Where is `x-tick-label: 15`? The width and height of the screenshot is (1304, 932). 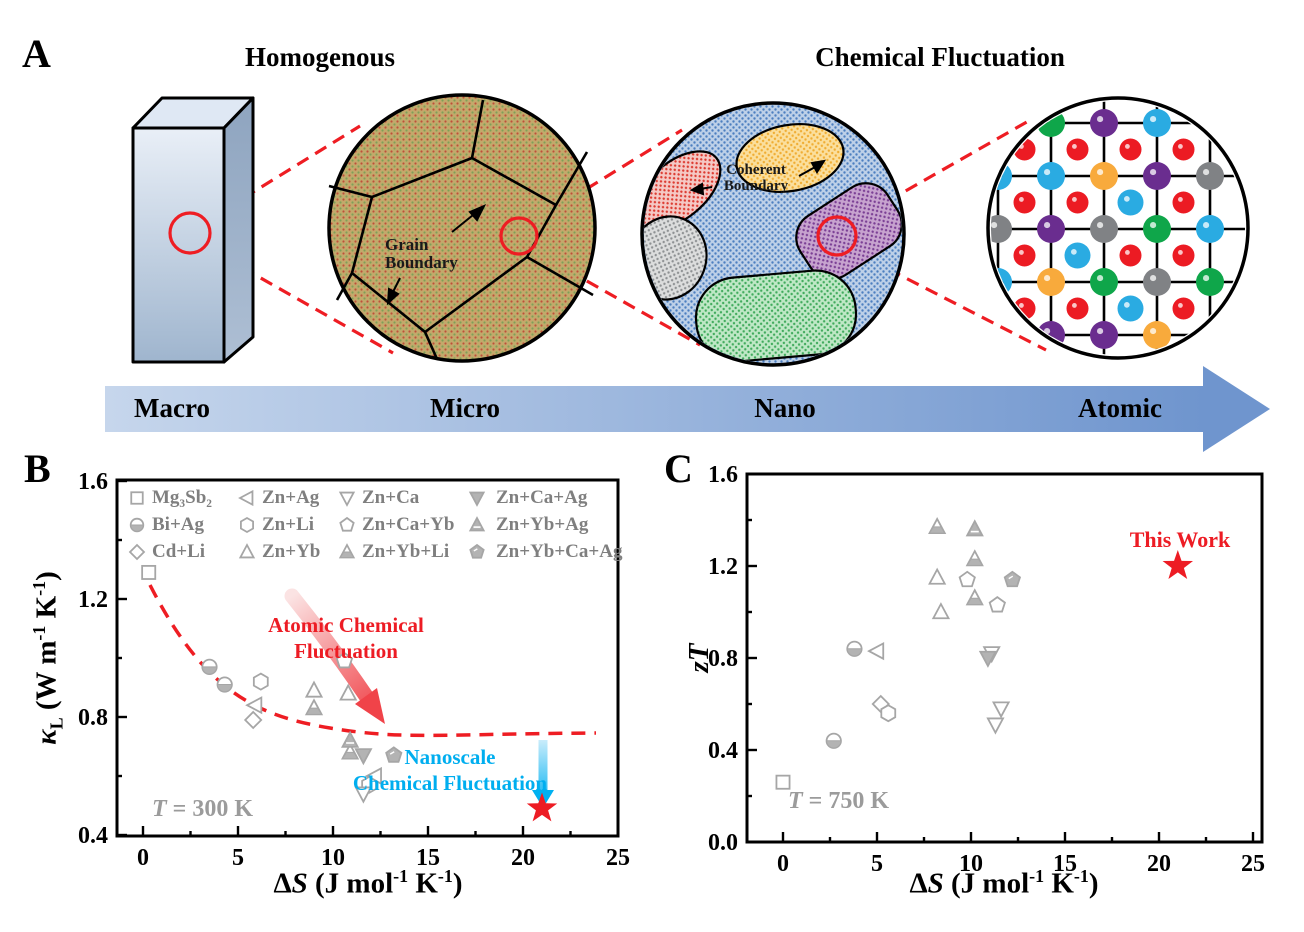
x-tick-label: 15 is located at coordinates (1065, 864).